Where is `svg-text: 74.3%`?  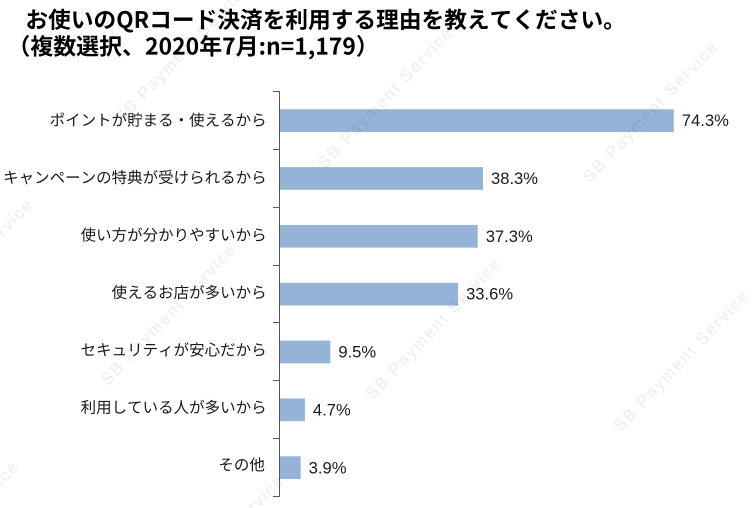 svg-text: 74.3% is located at coordinates (705, 120).